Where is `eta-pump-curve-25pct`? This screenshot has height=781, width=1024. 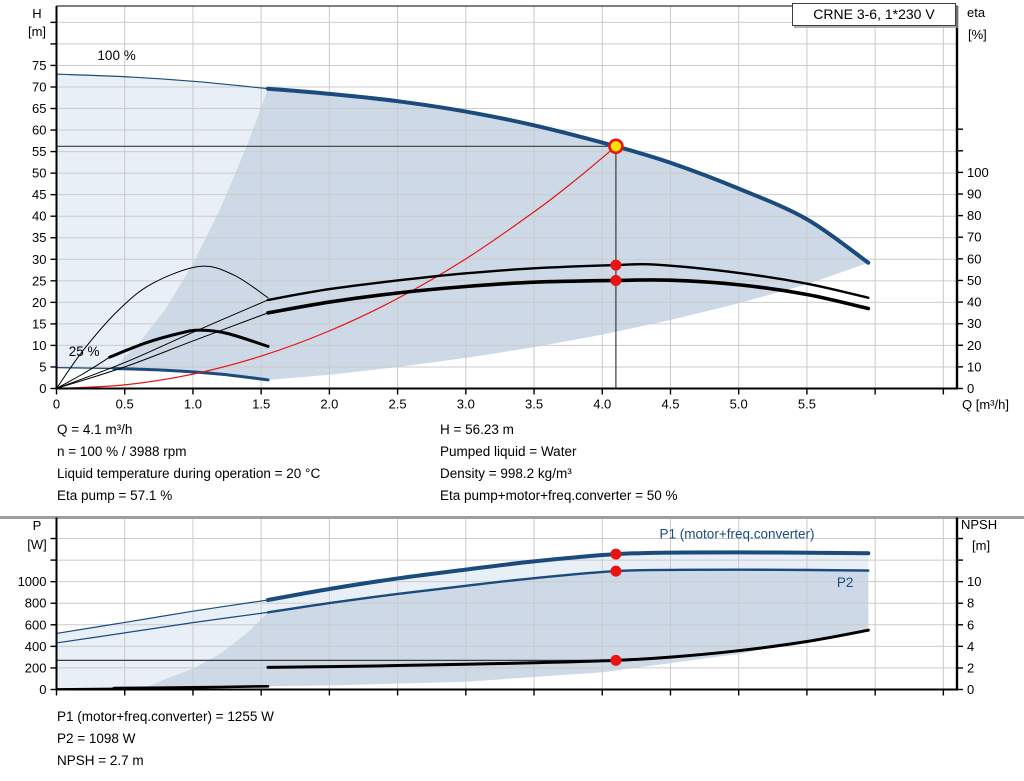 eta-pump-curve-25pct is located at coordinates (162, 327).